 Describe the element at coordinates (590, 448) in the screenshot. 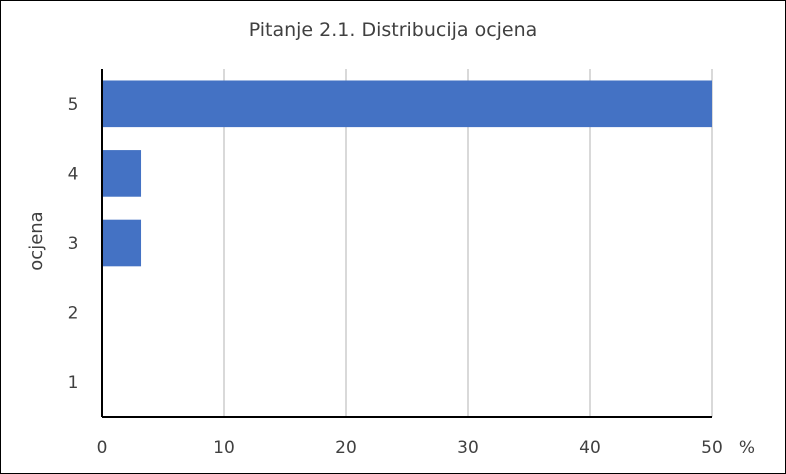

I see `x-tick-label-40: 40` at that location.